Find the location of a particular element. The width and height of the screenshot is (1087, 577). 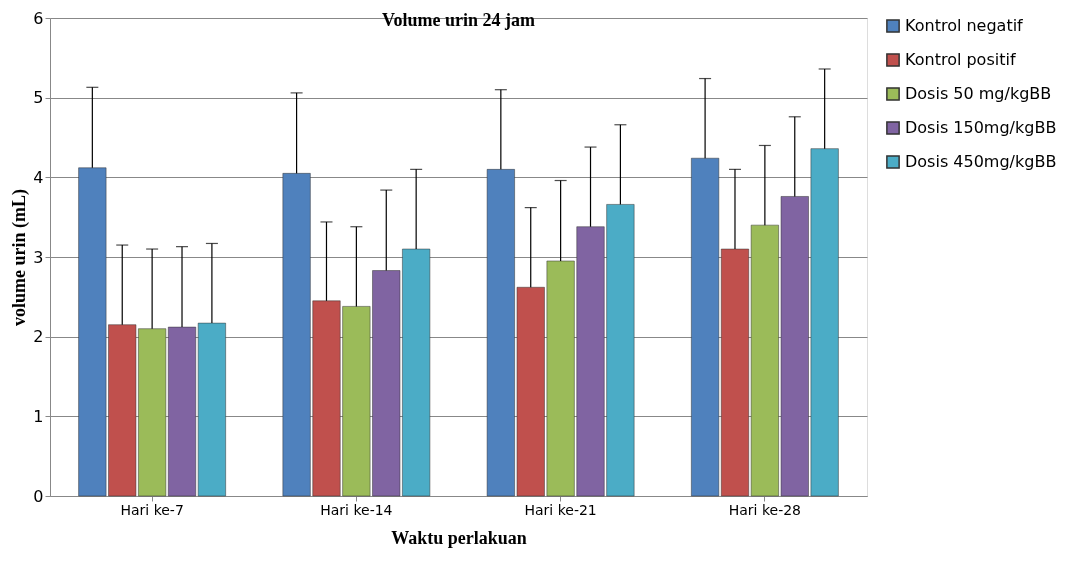

legend-label: Kontrol negatif is located at coordinates (964, 25).